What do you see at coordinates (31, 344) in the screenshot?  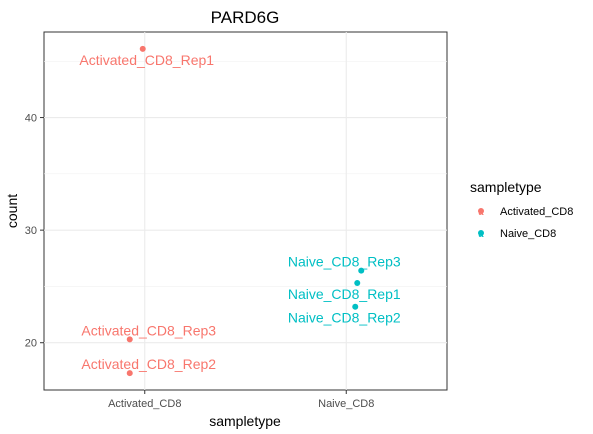 I see `y-tick-label: 20` at bounding box center [31, 344].